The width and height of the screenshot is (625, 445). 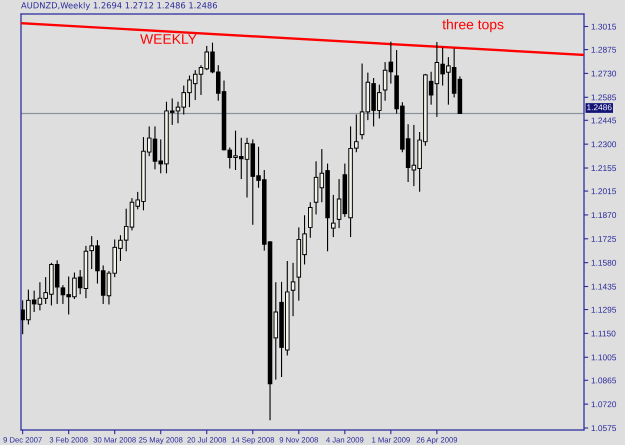 What do you see at coordinates (604, 357) in the screenshot?
I see `y-tick-label: 1.1005` at bounding box center [604, 357].